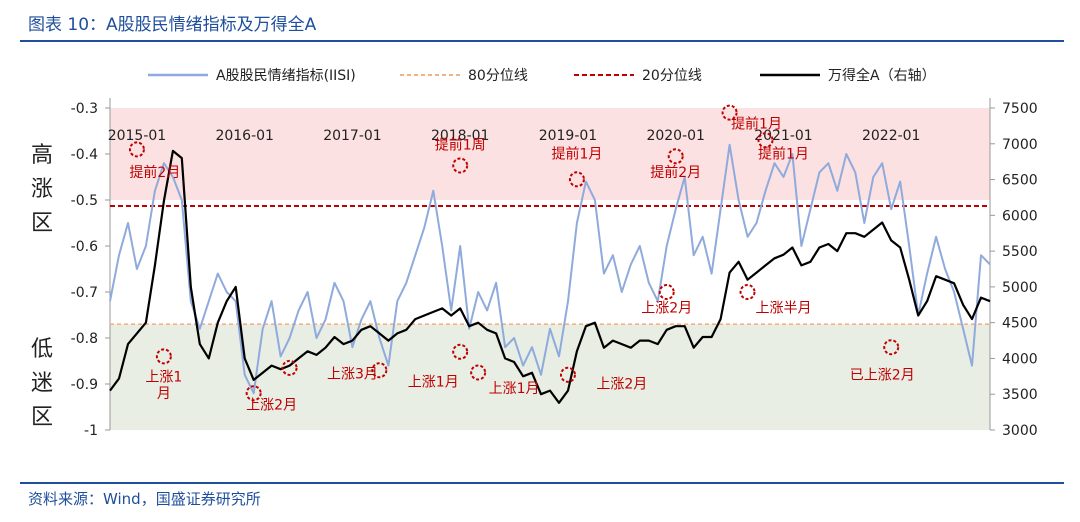  I want to click on x-tick-label: 2017-01, so click(352, 136).